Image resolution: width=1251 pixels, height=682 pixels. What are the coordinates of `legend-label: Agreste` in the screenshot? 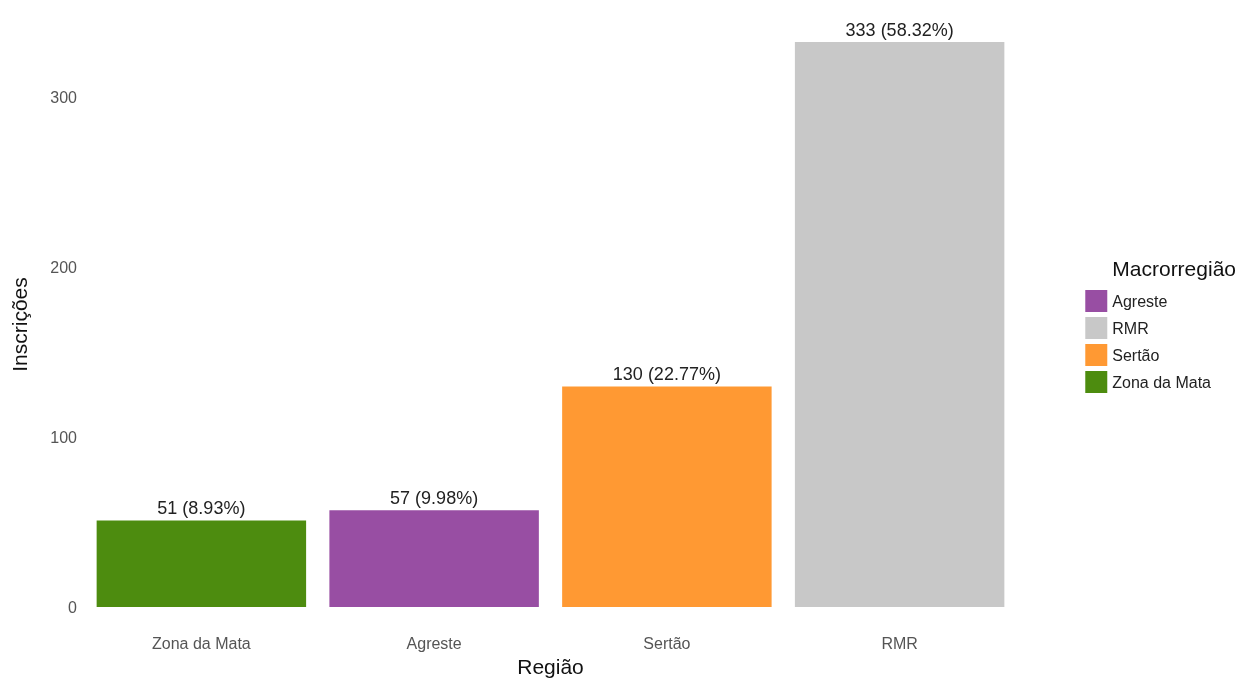 It's located at (1140, 301).